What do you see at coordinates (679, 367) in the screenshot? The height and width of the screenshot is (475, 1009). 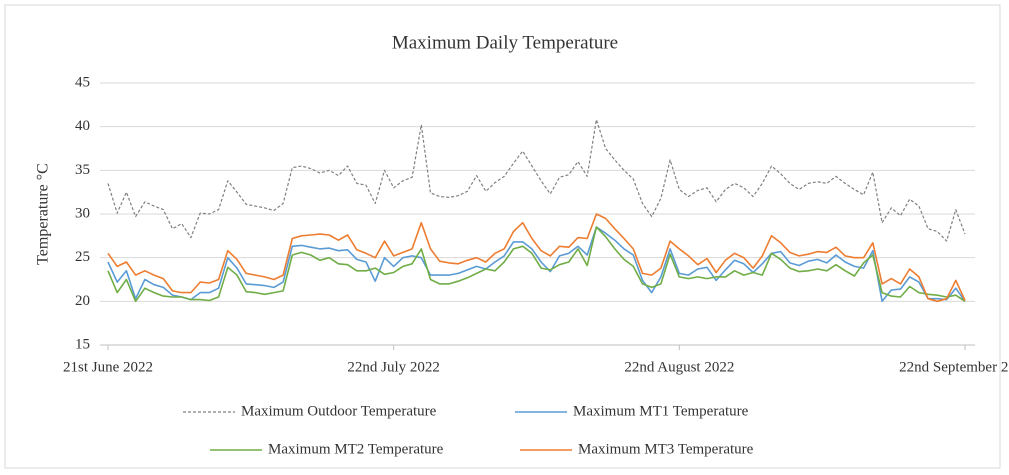 I see `x-tick-label: 22nd August 2022` at bounding box center [679, 367].